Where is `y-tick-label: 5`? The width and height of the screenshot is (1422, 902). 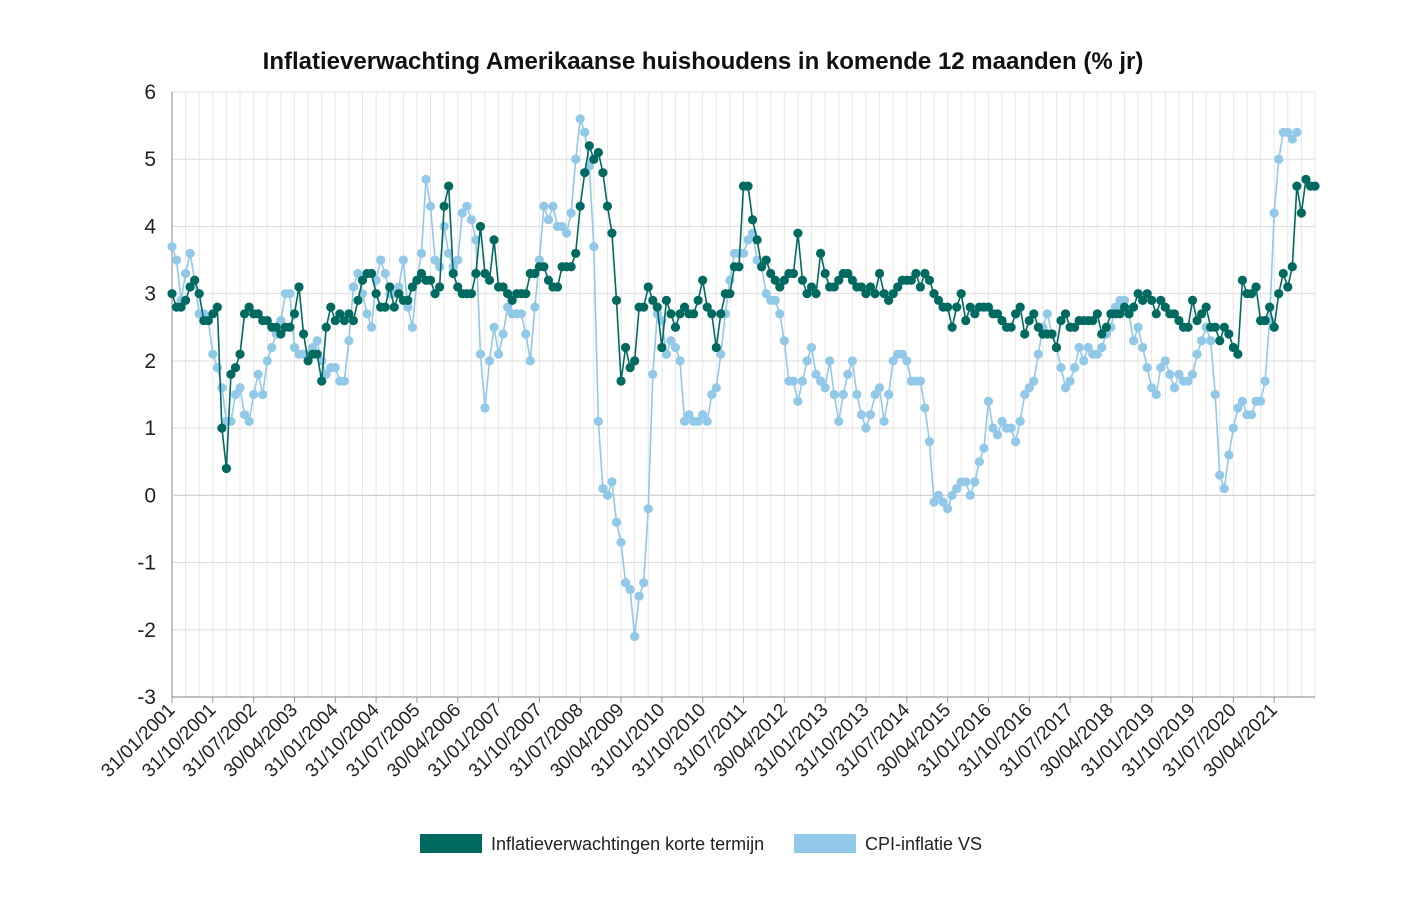 y-tick-label: 5 is located at coordinates (150, 159).